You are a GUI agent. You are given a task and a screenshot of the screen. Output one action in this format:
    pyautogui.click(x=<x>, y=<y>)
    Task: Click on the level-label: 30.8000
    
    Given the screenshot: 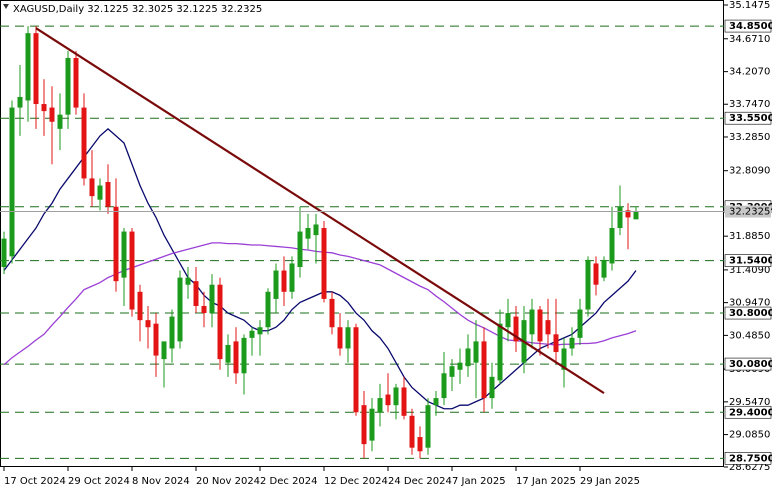 What is the action you would take?
    pyautogui.click(x=750, y=313)
    